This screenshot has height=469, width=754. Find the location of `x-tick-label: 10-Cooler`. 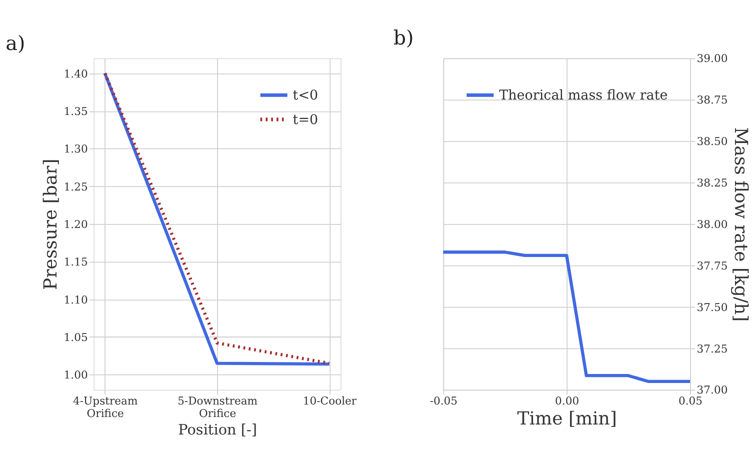

x-tick-label: 10-Cooler is located at coordinates (330, 401).